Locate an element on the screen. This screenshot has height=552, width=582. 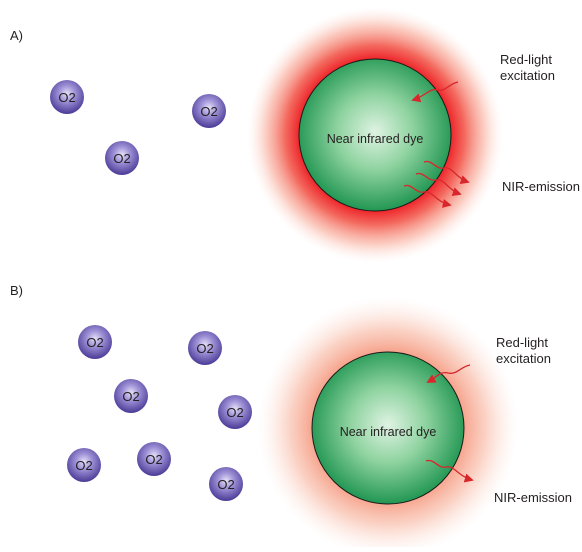
panel-label-a: A) is located at coordinates (16, 35).